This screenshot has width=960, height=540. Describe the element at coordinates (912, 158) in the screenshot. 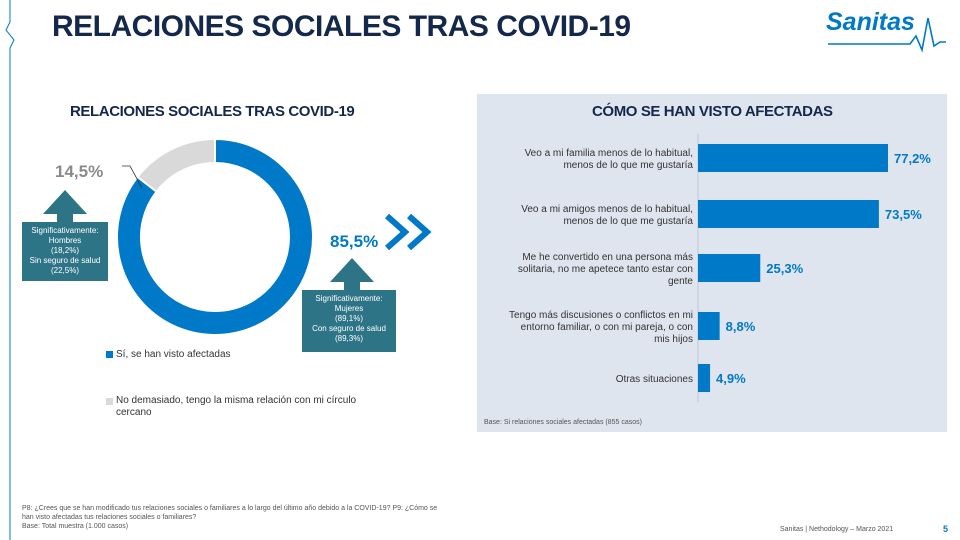

I see `bar-value-label: 77,2%` at that location.